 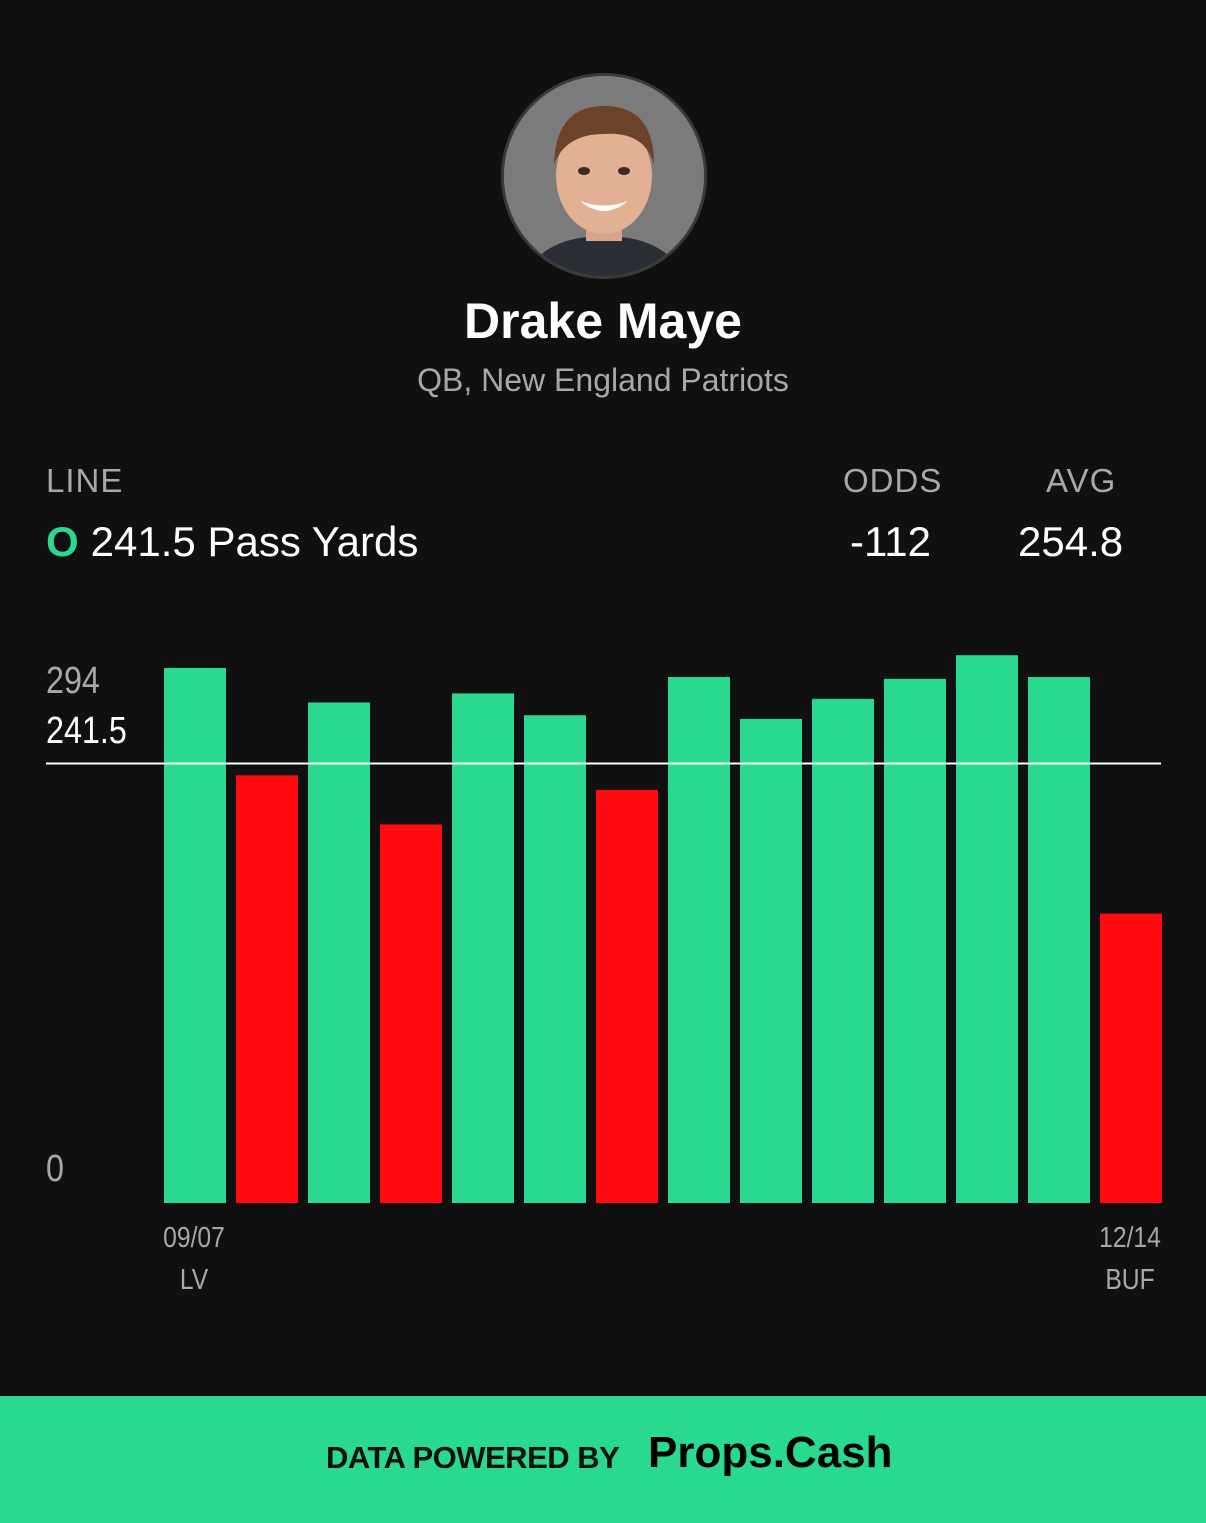 I want to click on footer-banner, so click(x=603, y=1459).